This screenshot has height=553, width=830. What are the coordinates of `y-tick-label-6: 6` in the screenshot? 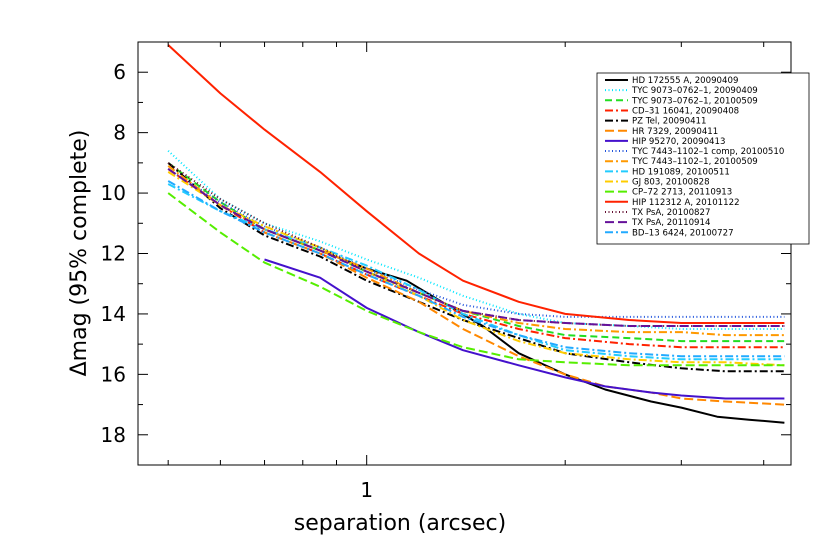 It's located at (119, 72).